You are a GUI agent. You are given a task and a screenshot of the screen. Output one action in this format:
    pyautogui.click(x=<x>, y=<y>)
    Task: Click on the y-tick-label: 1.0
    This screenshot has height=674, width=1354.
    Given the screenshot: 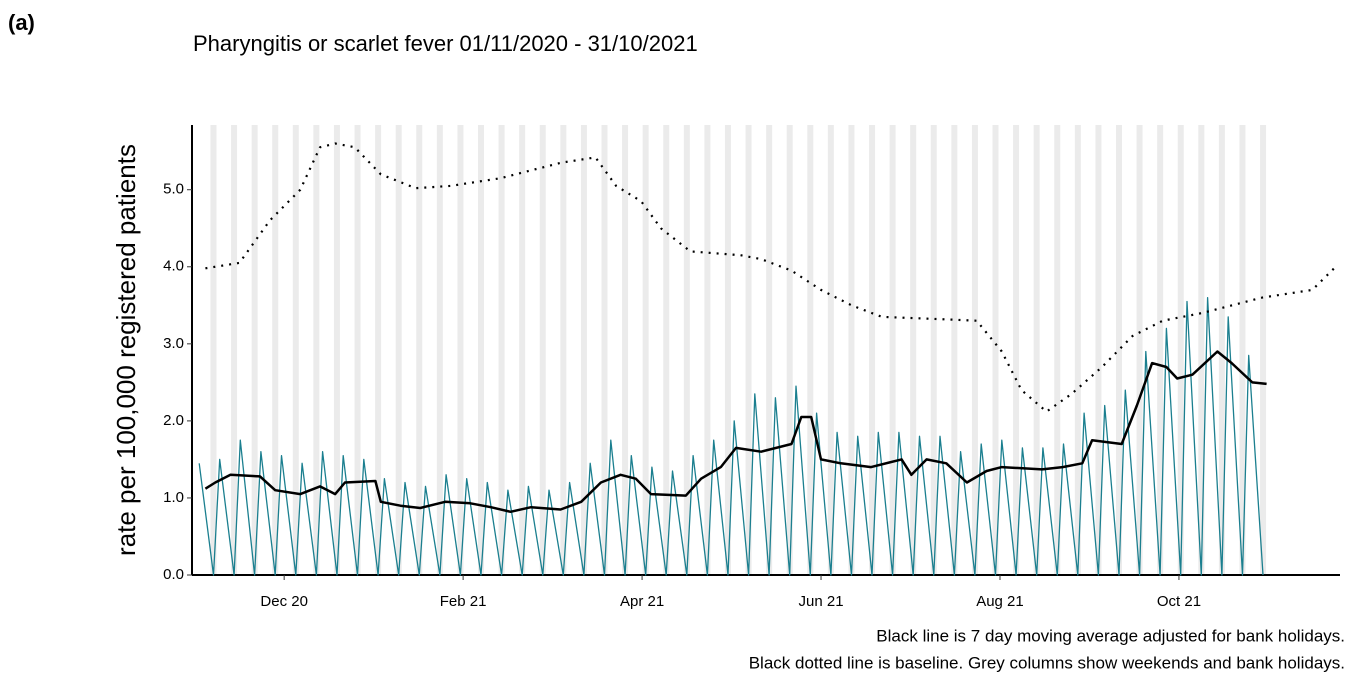 What is the action you would take?
    pyautogui.click(x=173, y=497)
    